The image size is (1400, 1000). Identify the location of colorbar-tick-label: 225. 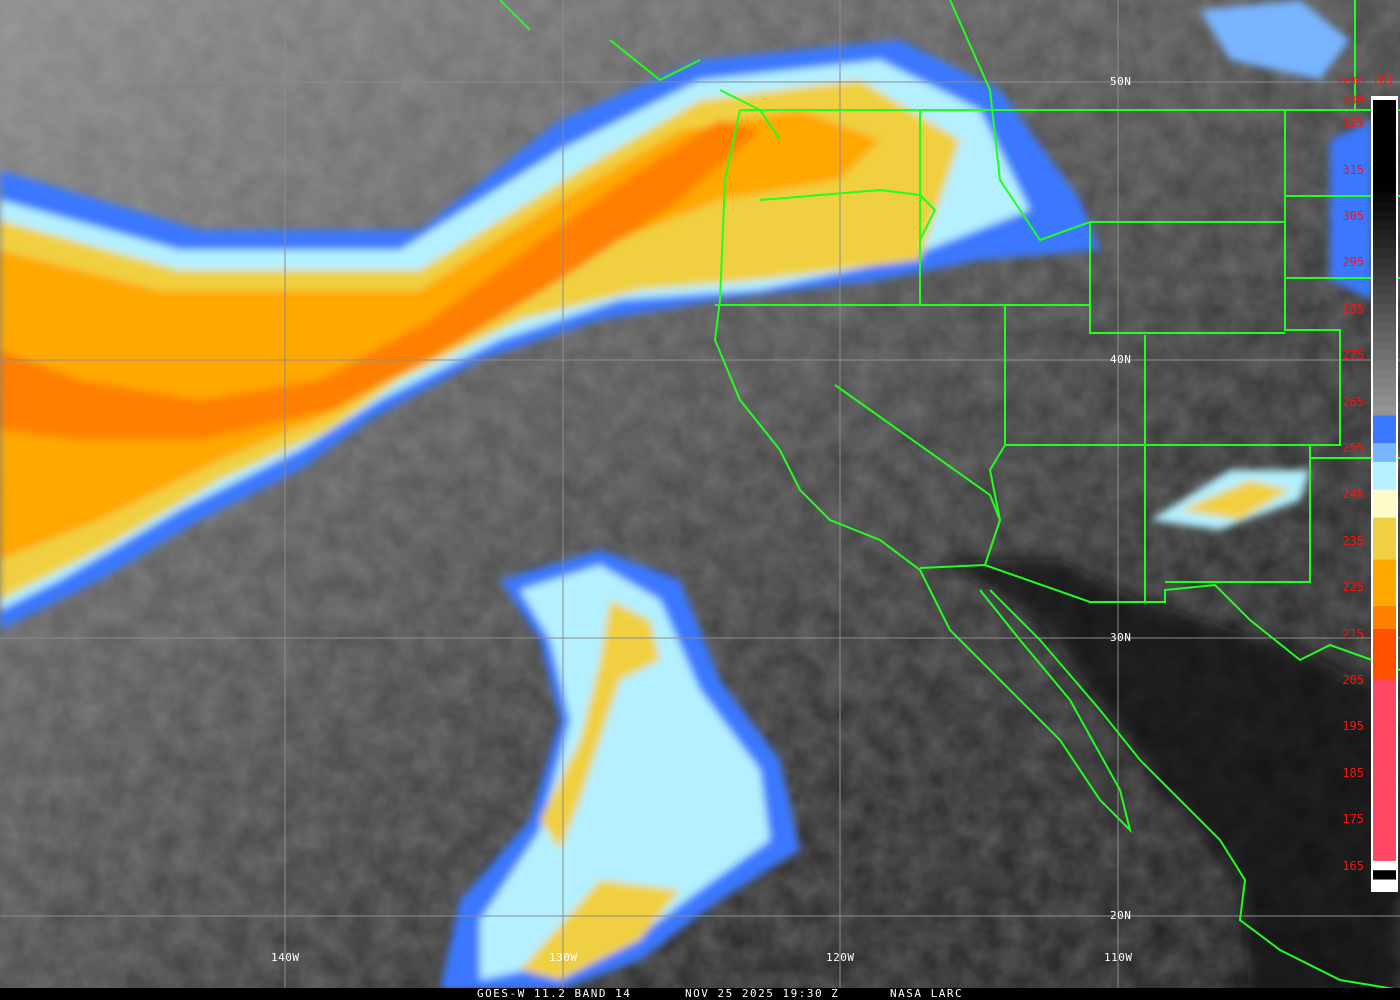
(1353, 587).